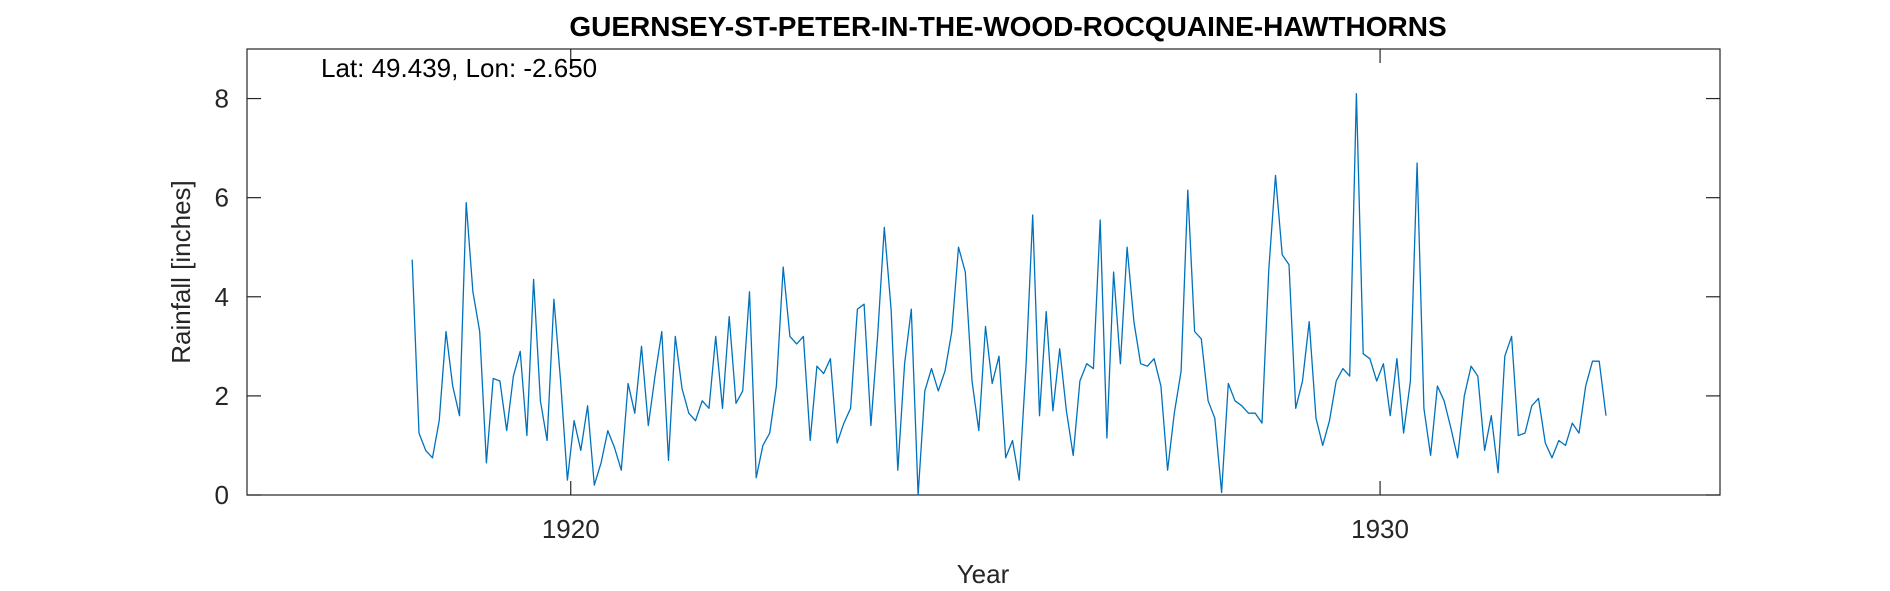  I want to click on y-tick-label: 6, so click(222, 198).